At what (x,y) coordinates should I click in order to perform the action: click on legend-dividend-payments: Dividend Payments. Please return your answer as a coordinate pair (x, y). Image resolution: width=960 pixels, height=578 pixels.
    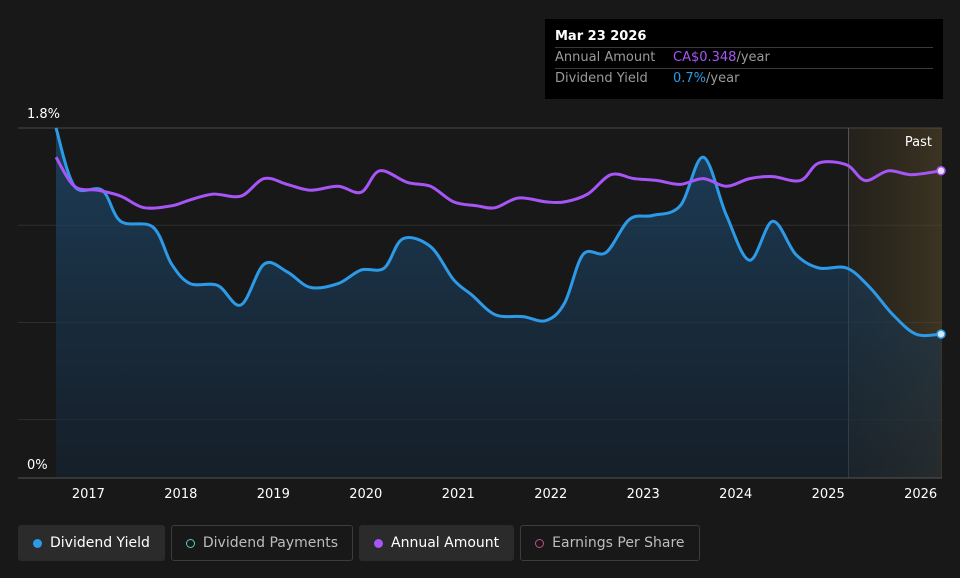
    Looking at the image, I should click on (262, 543).